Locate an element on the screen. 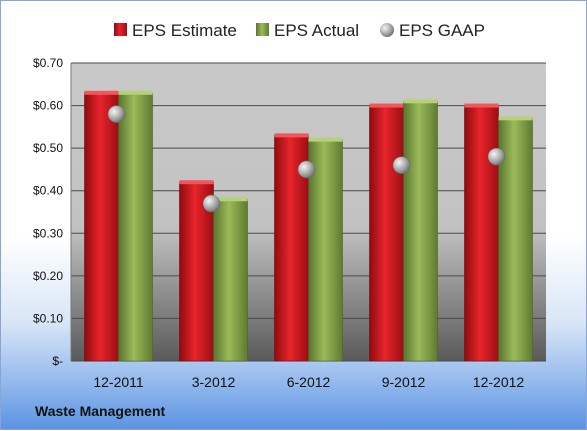 The height and width of the screenshot is (431, 587). legend: EPS Estimate EPS Actual EPS GAAP is located at coordinates (299, 30).